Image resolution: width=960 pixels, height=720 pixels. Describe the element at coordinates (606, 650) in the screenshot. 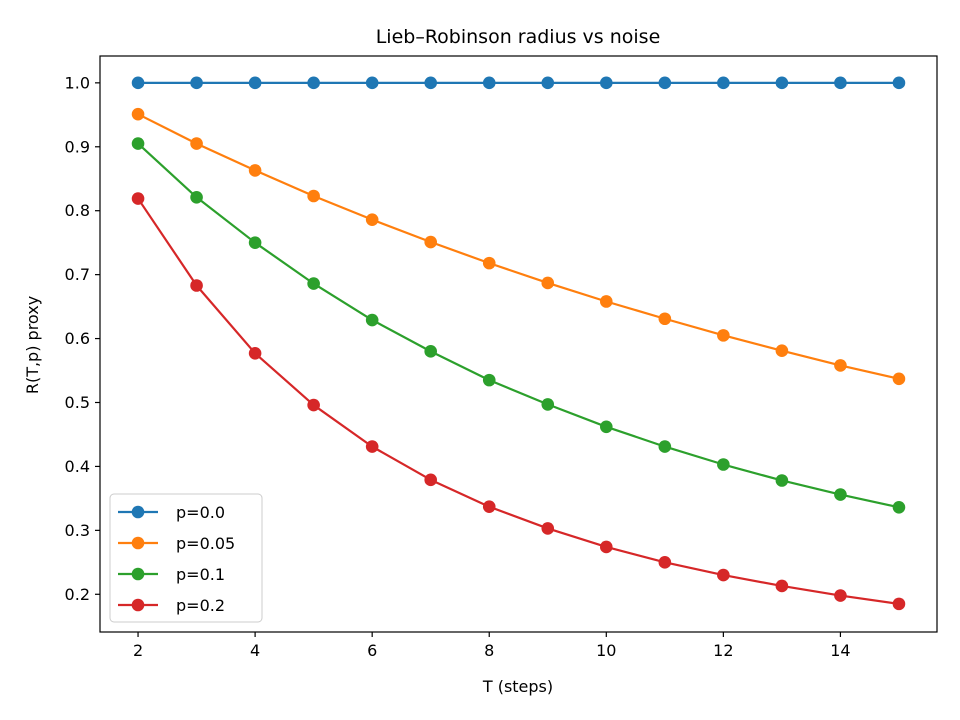

I see `x-tick-label: 10` at that location.